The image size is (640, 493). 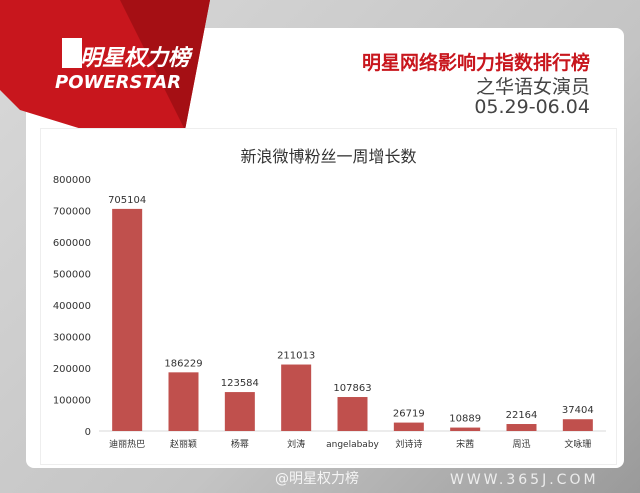 What do you see at coordinates (72, 338) in the screenshot?
I see `y-tick-label: 300000` at bounding box center [72, 338].